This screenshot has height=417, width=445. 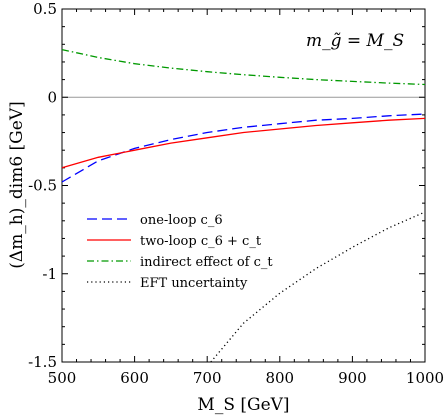 What do you see at coordinates (52, 97) in the screenshot?
I see `y-tick-label: 0` at bounding box center [52, 97].